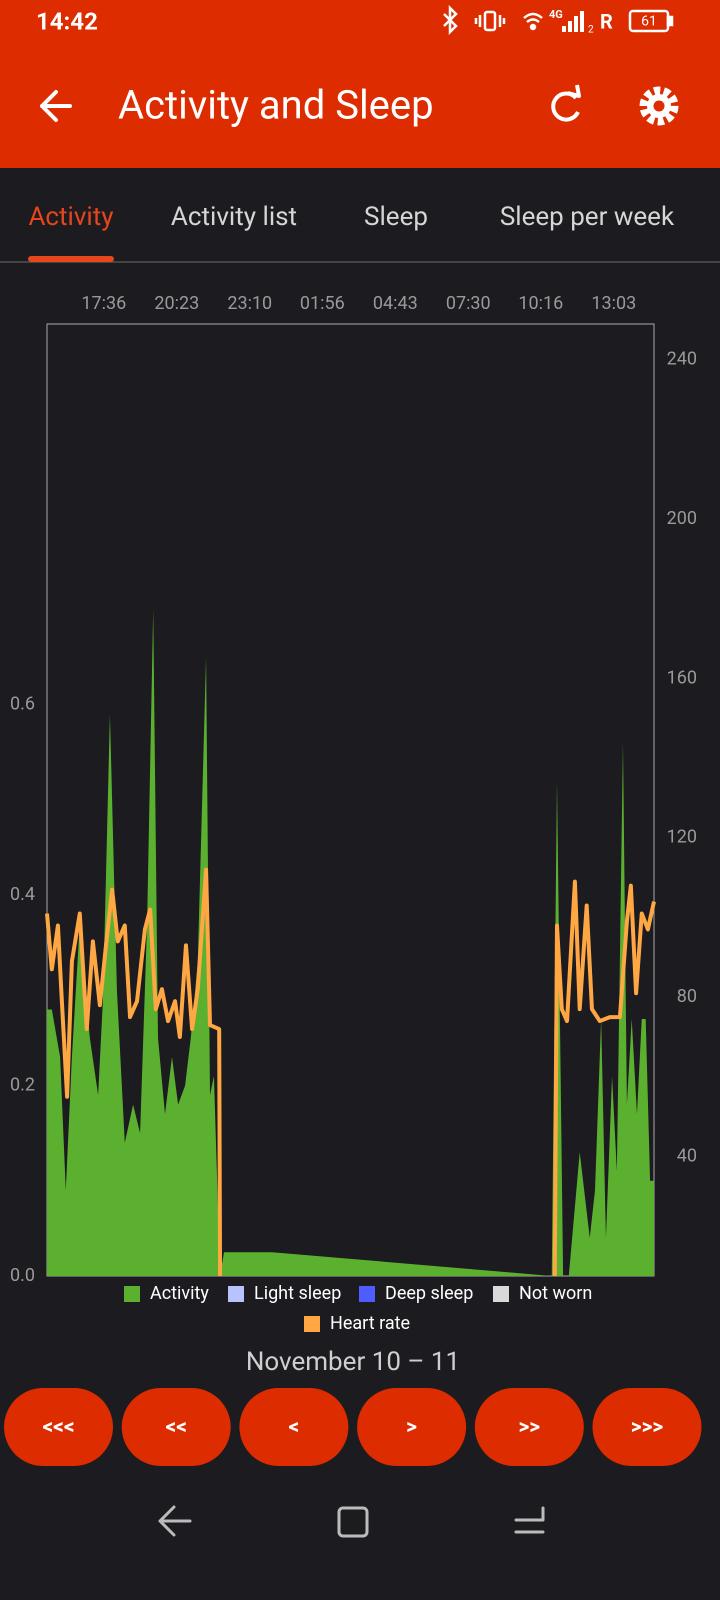  Describe the element at coordinates (276, 105) in the screenshot. I see `app-title: Activity and Sleep` at that location.